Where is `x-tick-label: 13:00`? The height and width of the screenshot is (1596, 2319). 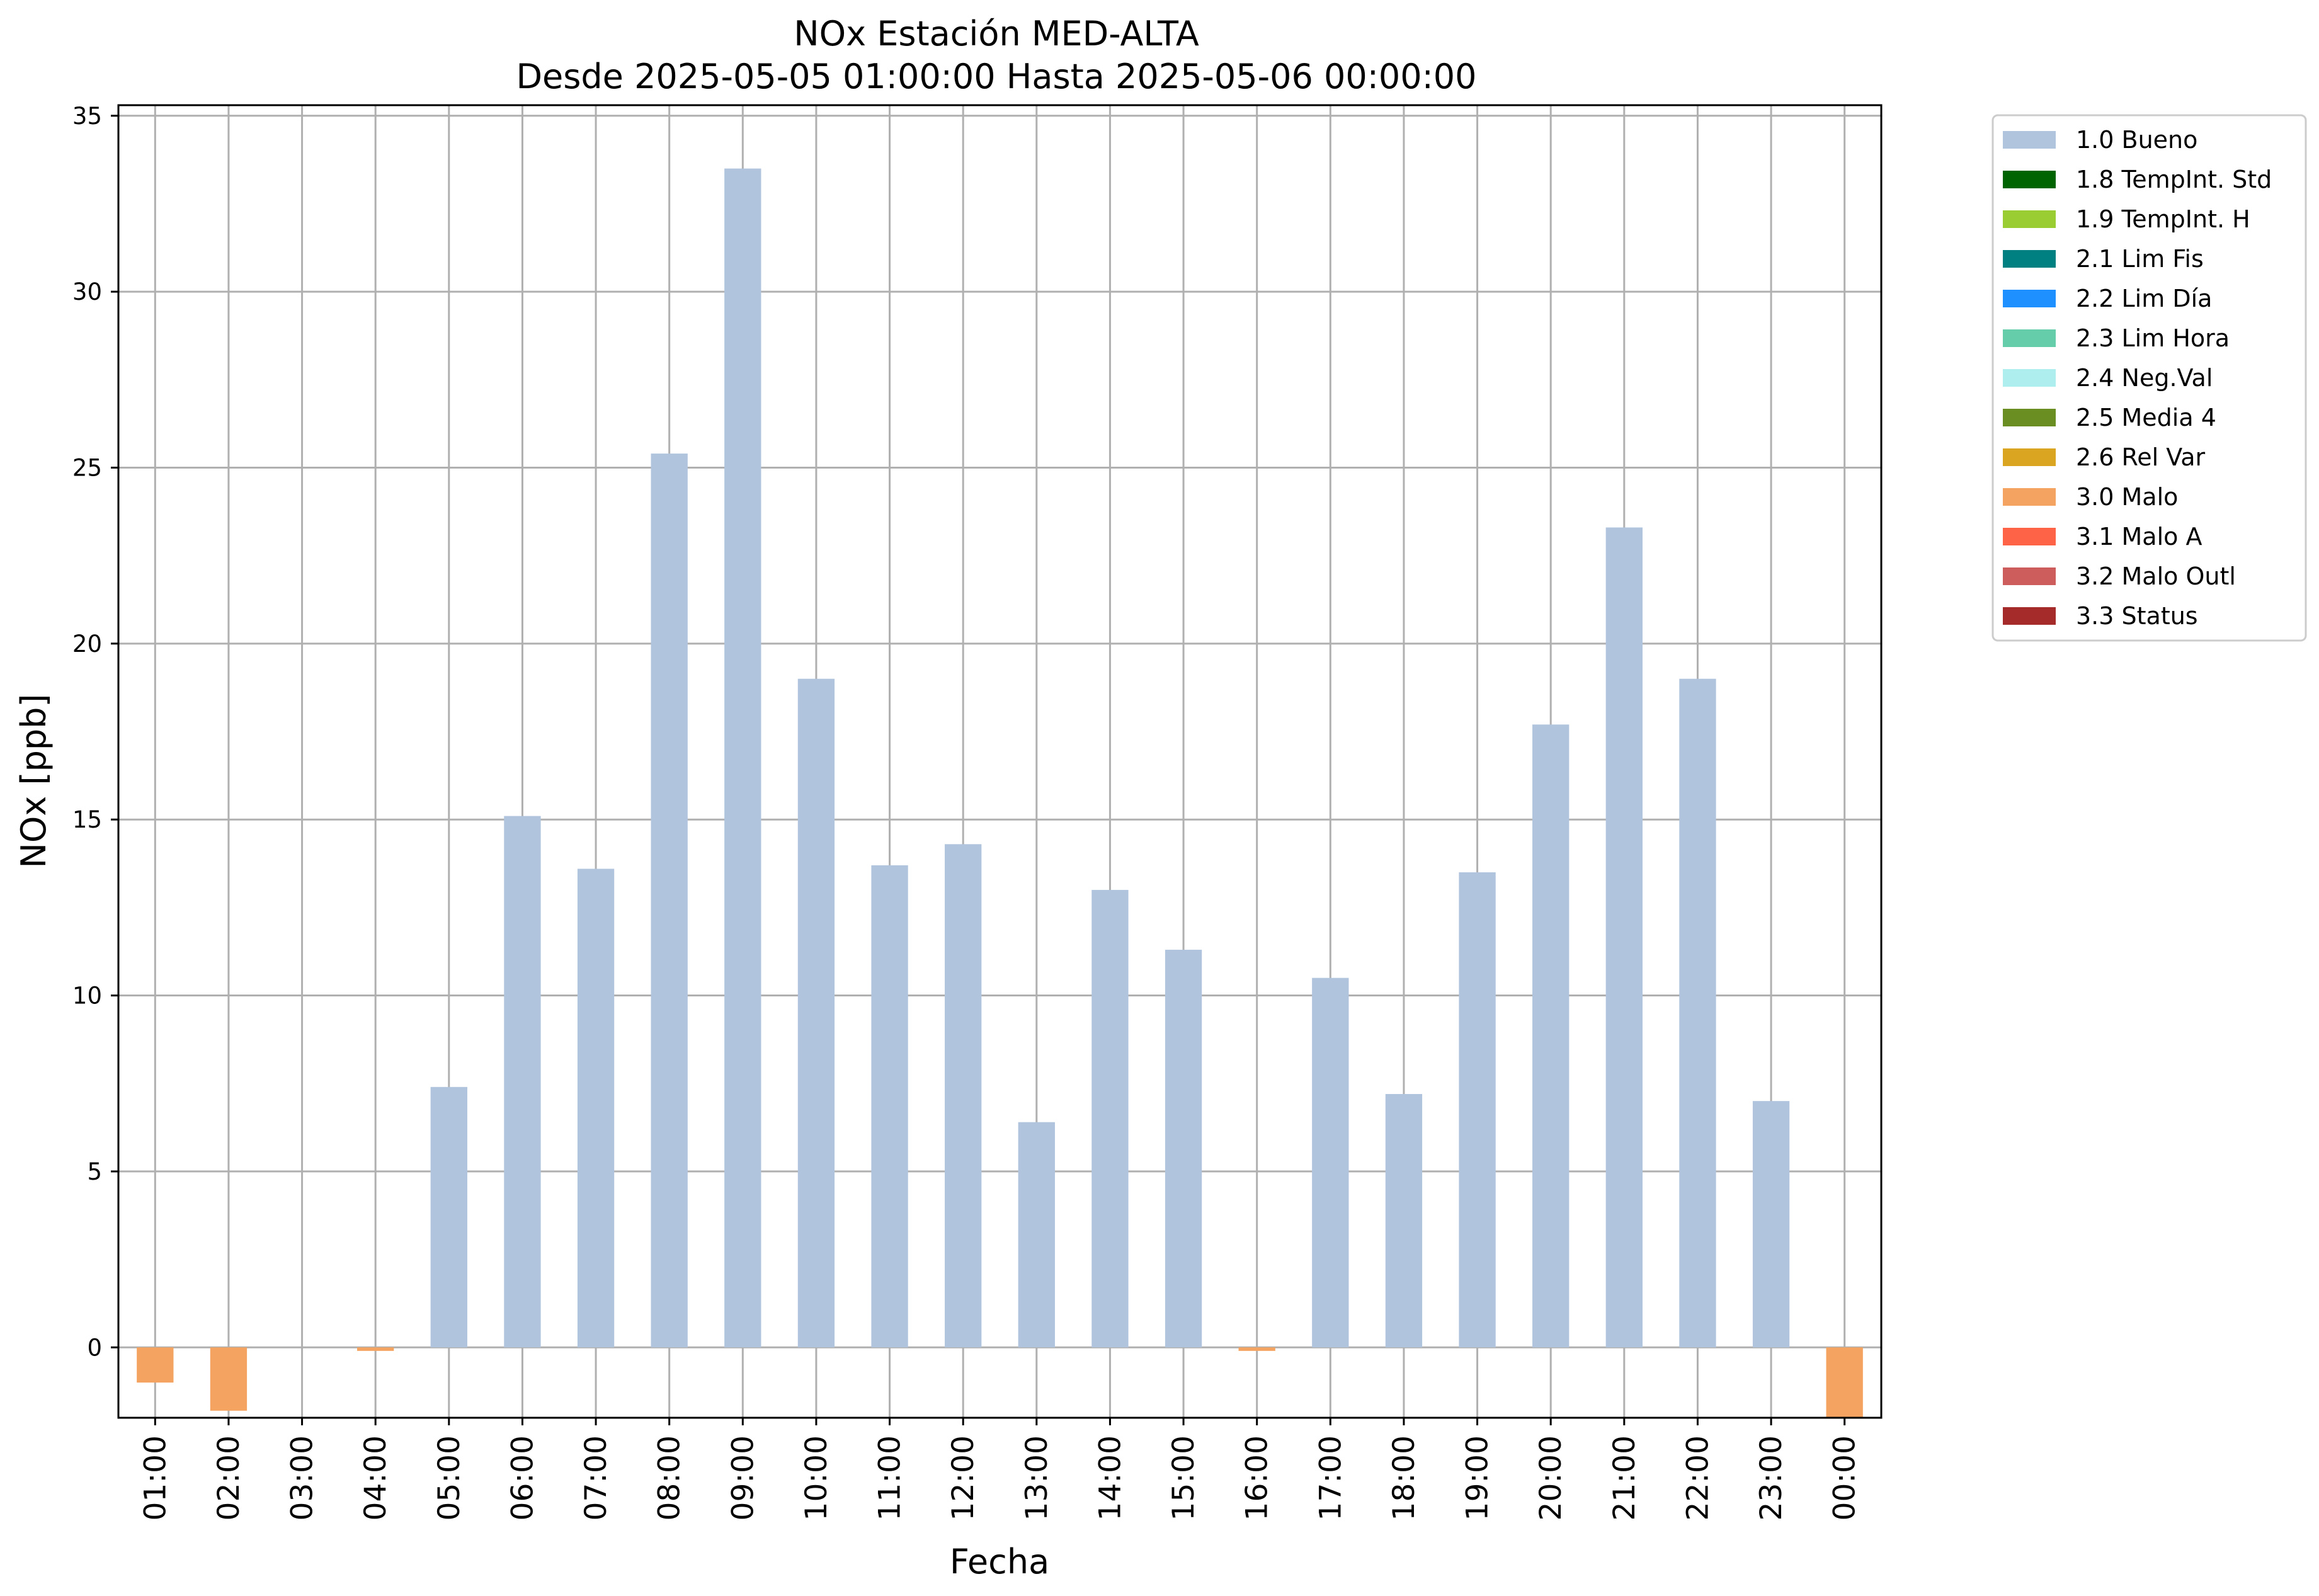
x-tick-label: 13:00 is located at coordinates (1037, 1477).